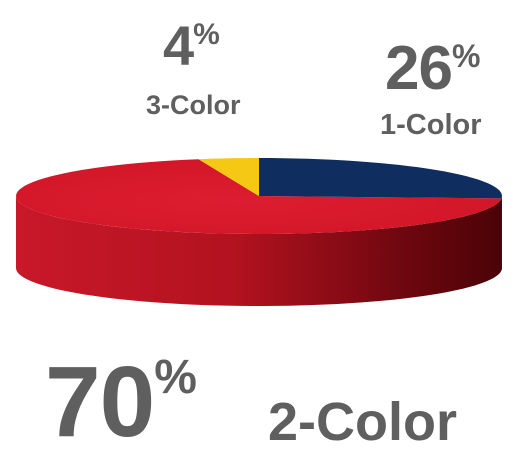 This screenshot has width=531, height=468. I want to click on slice-1-color, so click(380, 178).